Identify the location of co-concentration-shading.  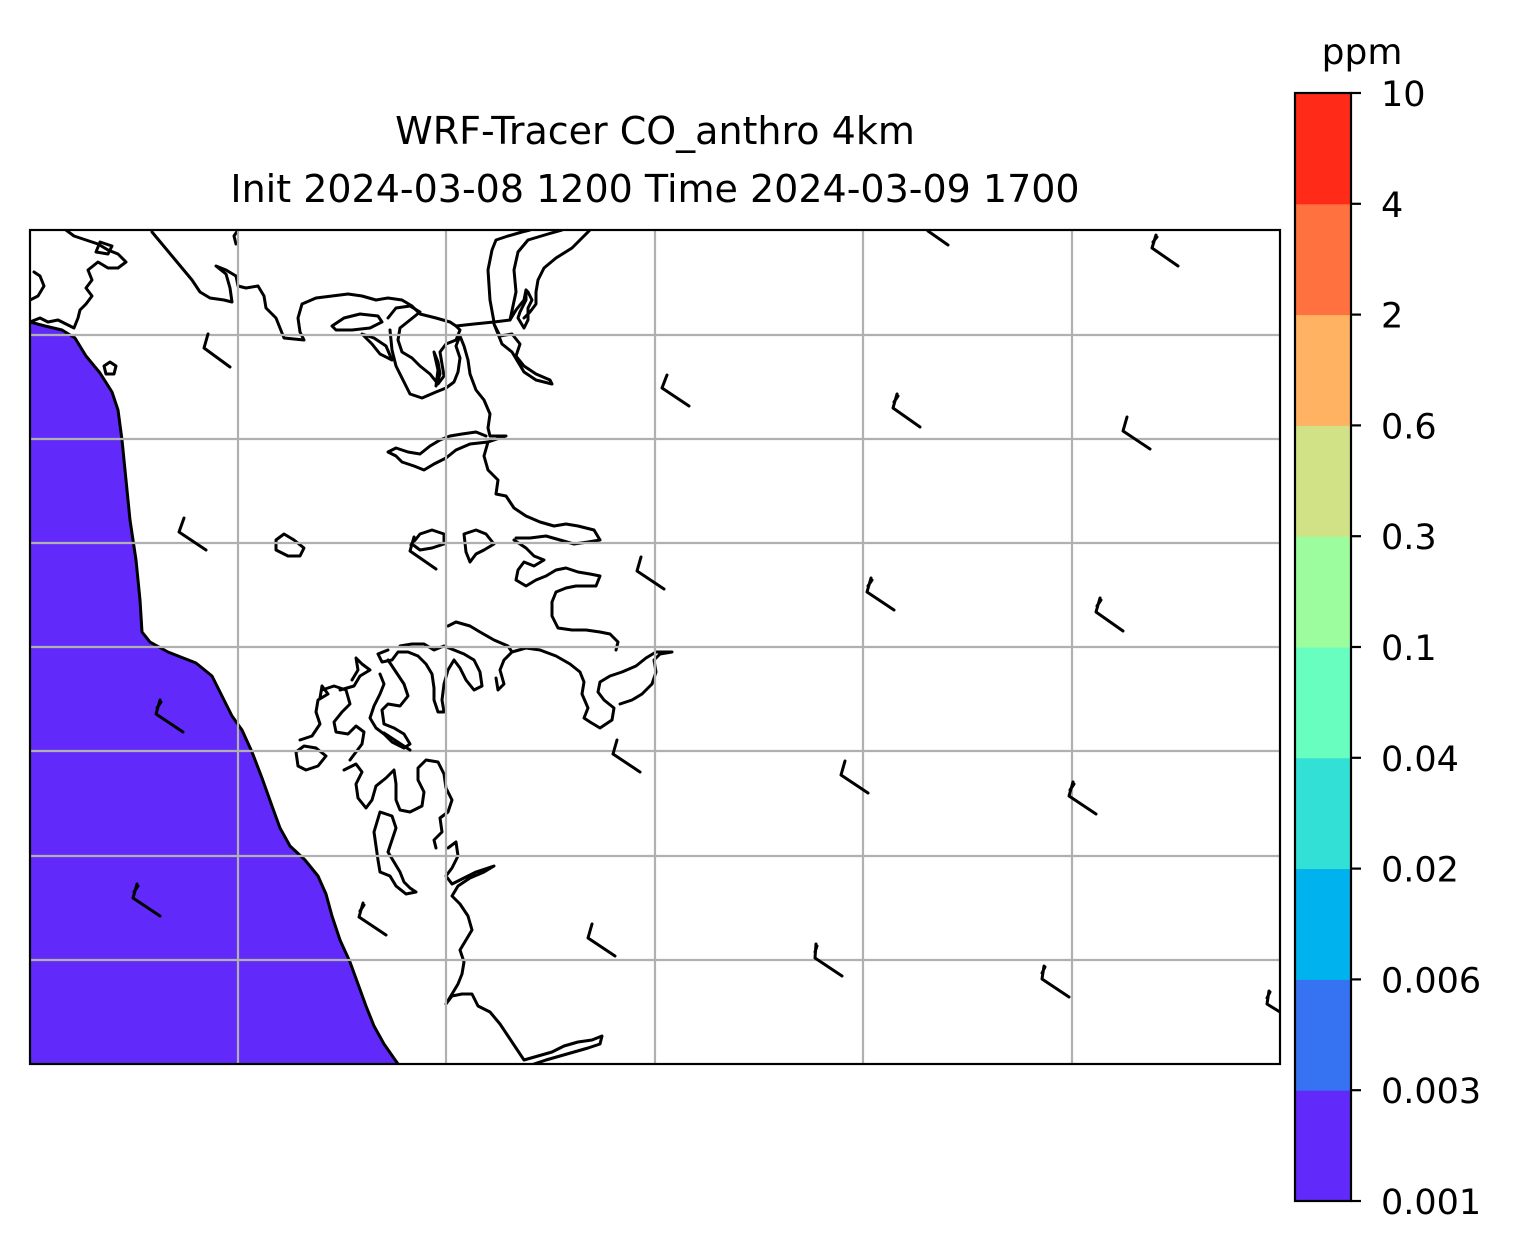
(214, 693).